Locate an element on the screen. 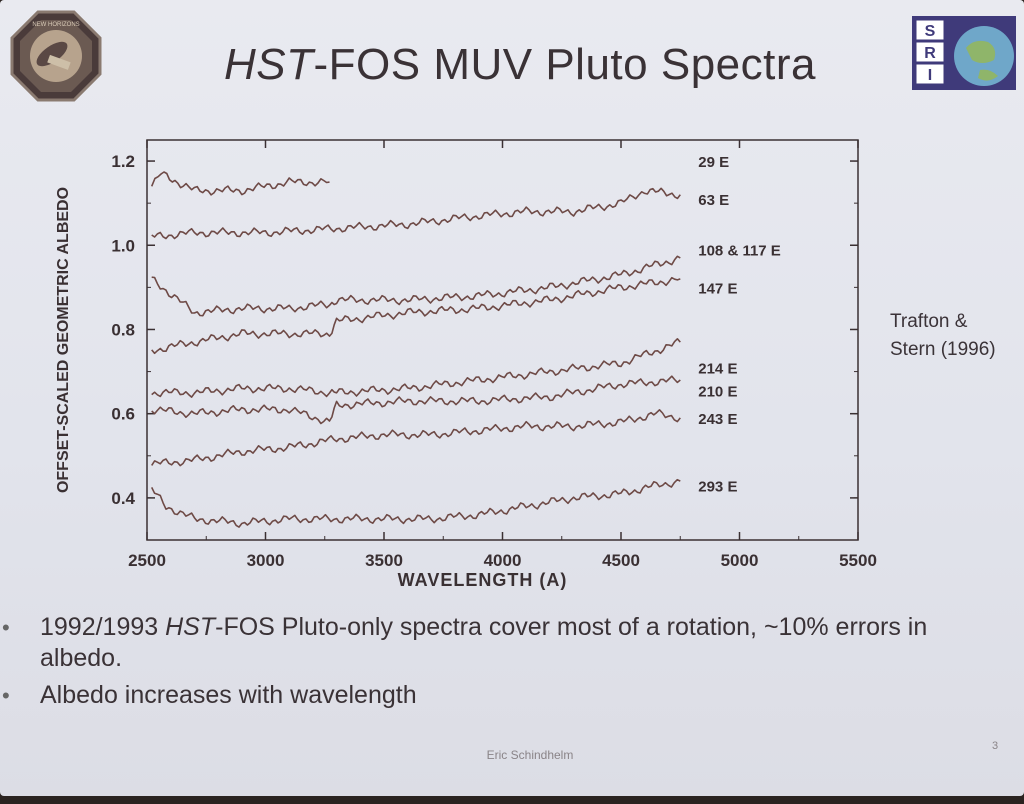  series-label: 147 E is located at coordinates (717, 288).